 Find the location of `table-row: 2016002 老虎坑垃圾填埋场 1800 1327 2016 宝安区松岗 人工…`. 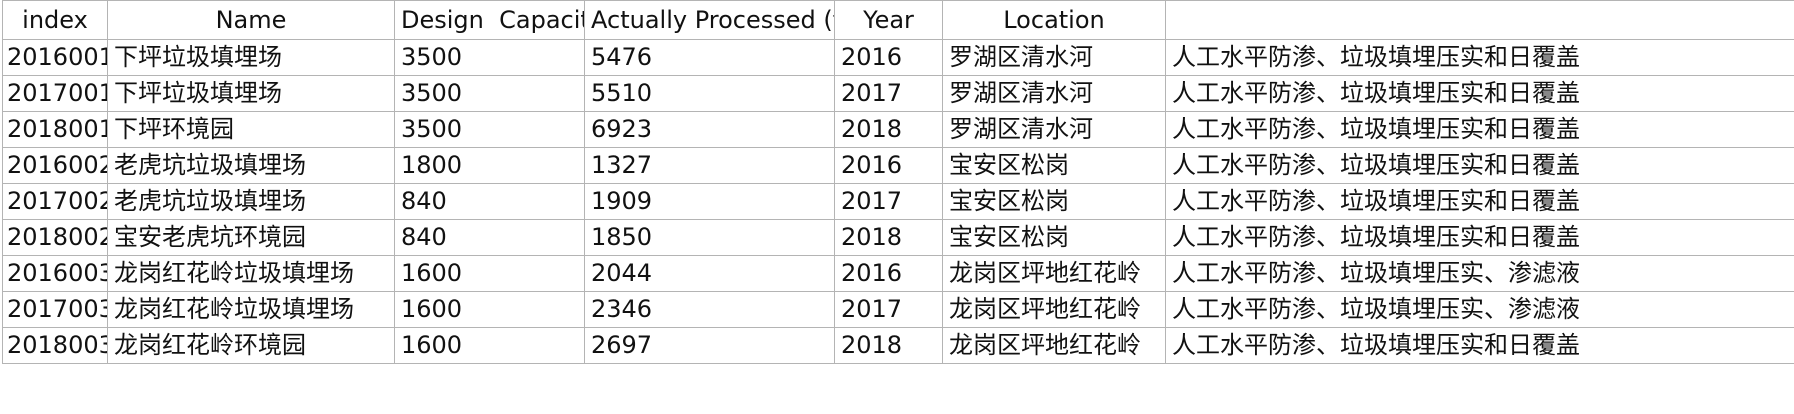

table-row: 2016002 老虎坑垃圾填埋场 1800 1327 2016 宝安区松岗 人工… is located at coordinates (898, 165).